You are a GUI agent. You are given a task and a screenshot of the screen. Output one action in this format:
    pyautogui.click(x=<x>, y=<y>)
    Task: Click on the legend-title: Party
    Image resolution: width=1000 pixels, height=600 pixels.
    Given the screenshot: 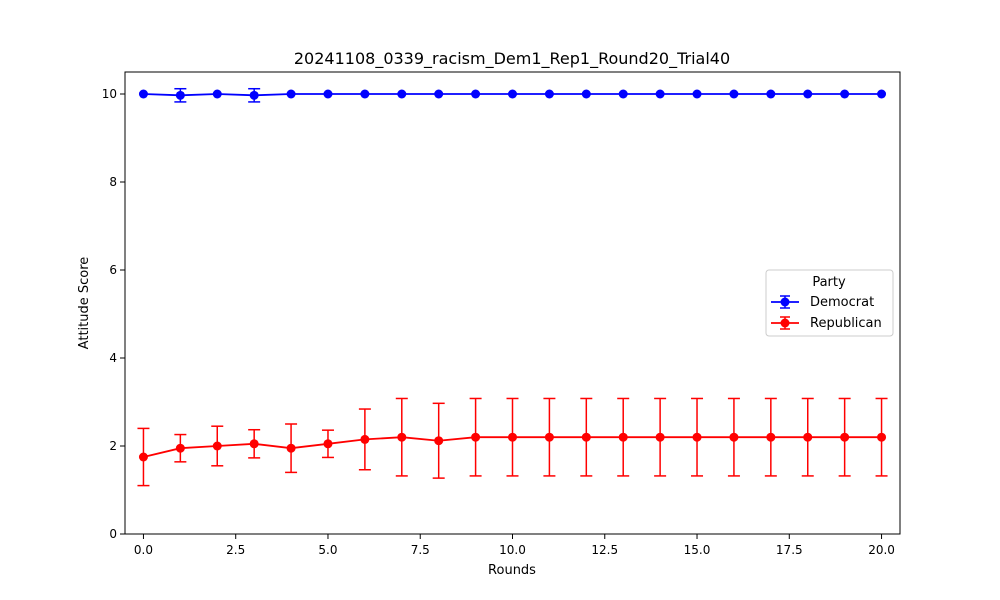 What is the action you would take?
    pyautogui.click(x=829, y=282)
    